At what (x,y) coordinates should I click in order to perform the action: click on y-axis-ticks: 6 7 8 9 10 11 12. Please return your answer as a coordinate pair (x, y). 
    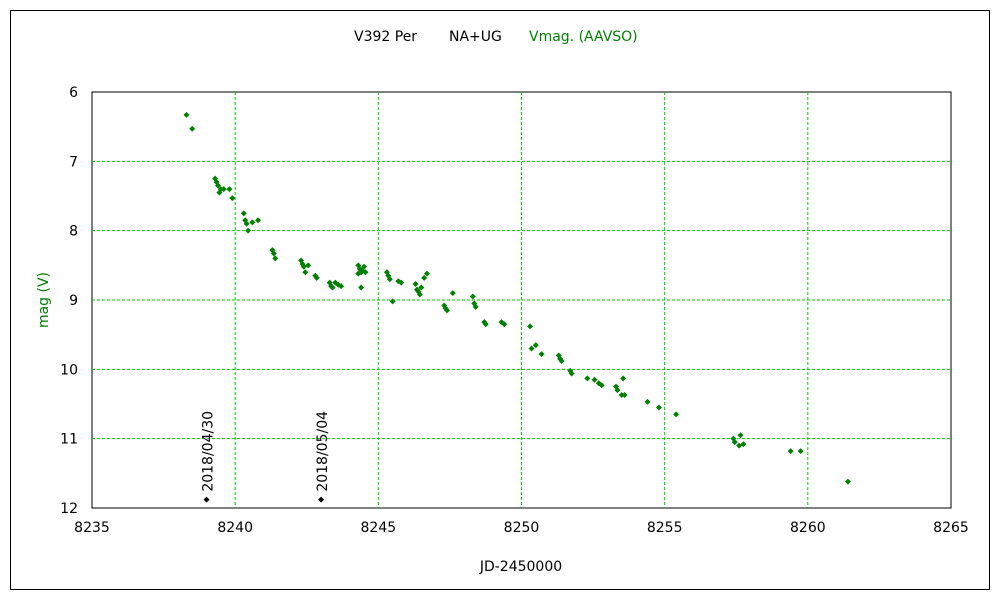
    Looking at the image, I should click on (69, 301).